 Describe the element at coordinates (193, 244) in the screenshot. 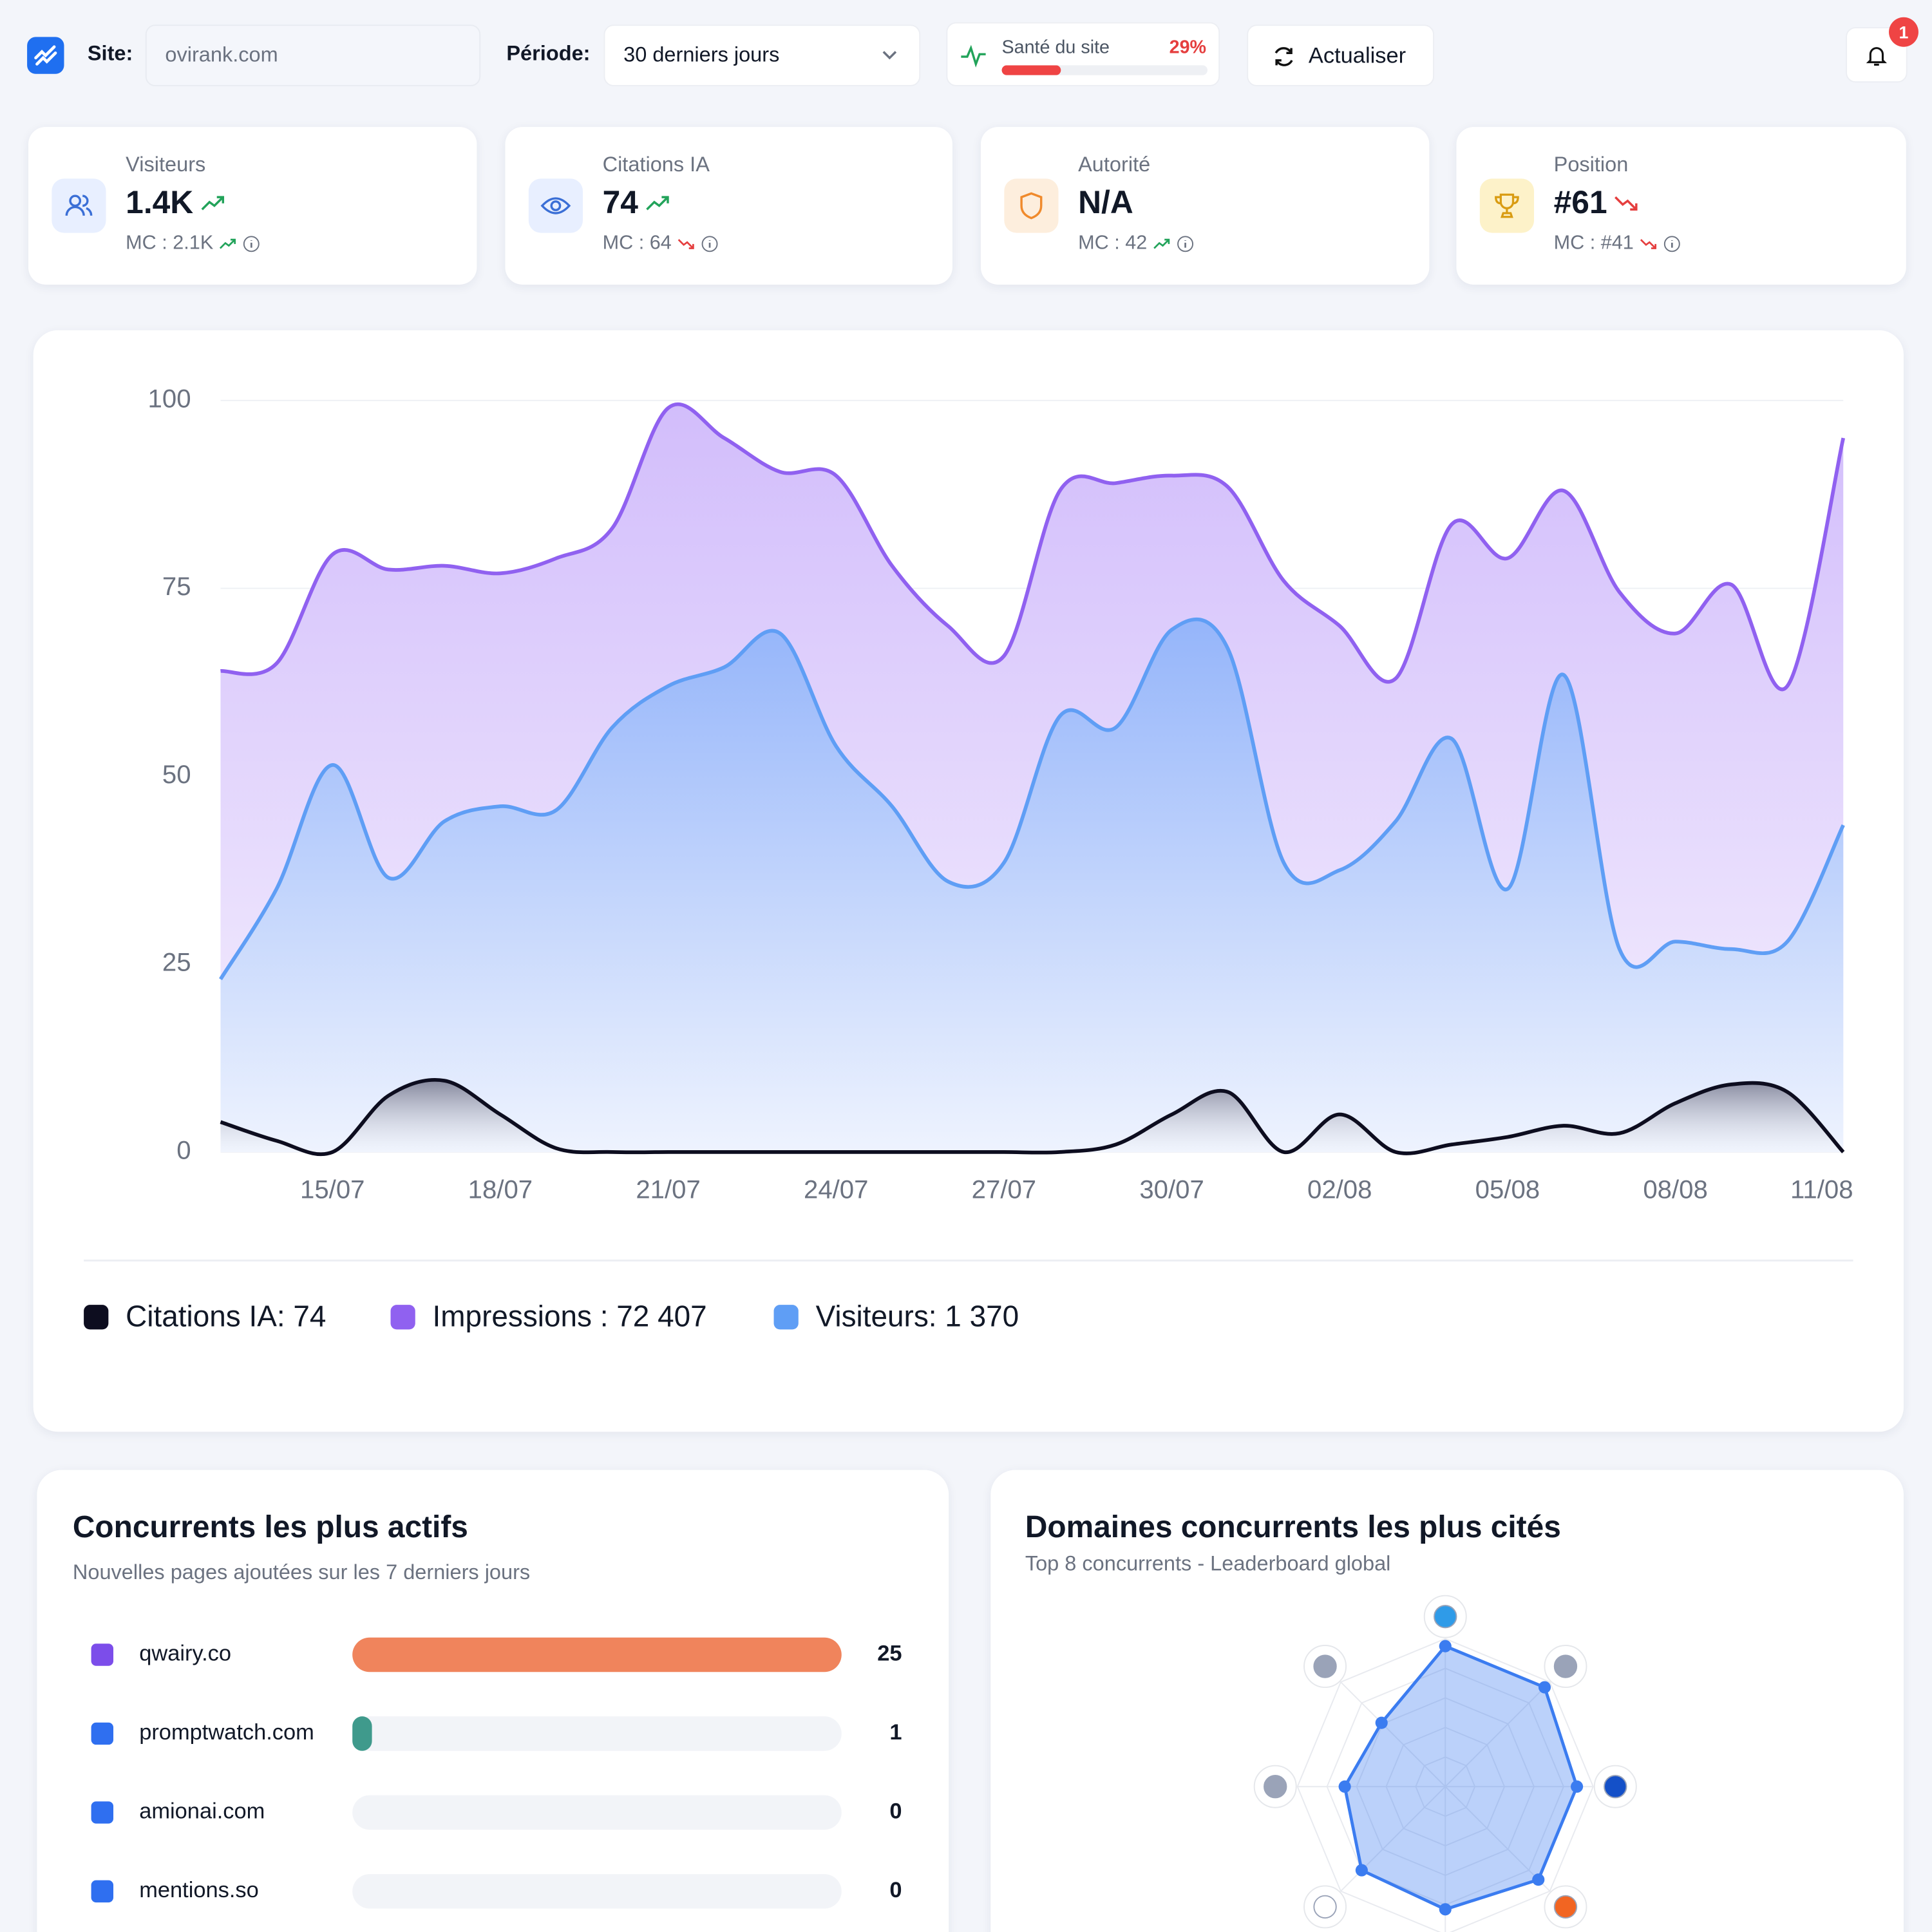

I see `kpi-comparison: MC : 2.1K` at that location.